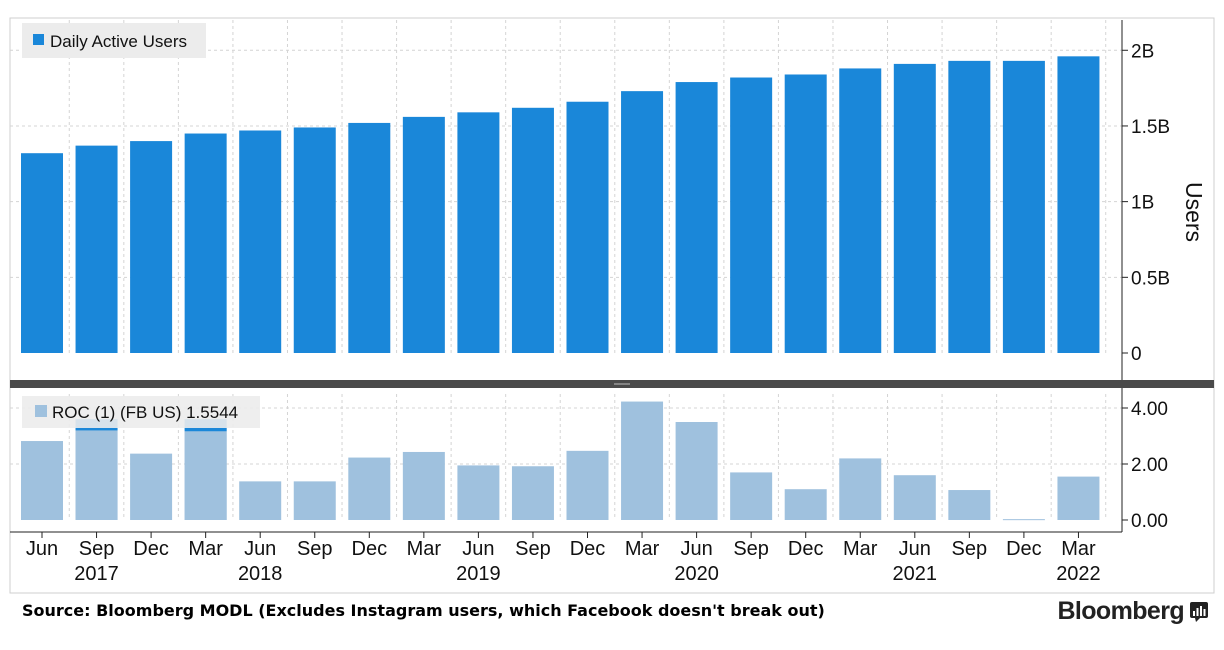 This screenshot has width=1224, height=650. I want to click on x-year-label: 2018, so click(260, 574).